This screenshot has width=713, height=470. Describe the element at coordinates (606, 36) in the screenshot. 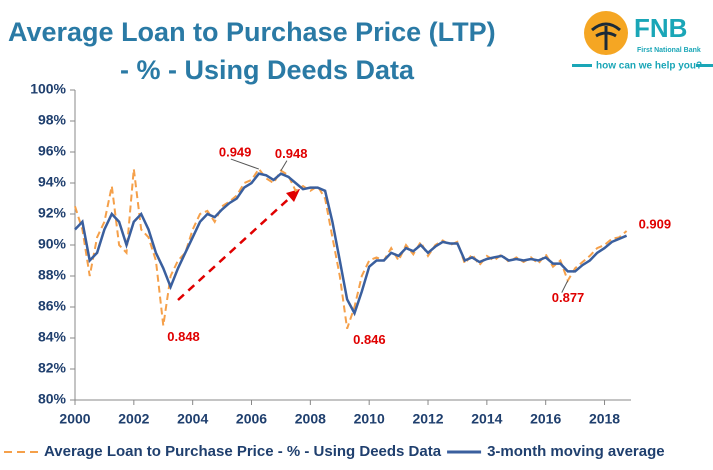

I see `logo-tree` at that location.